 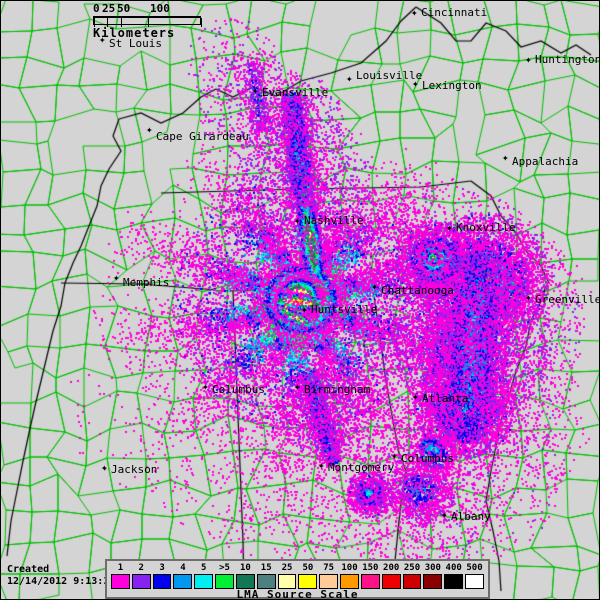 What do you see at coordinates (427, 458) in the screenshot?
I see `city-name: Columbus` at bounding box center [427, 458].